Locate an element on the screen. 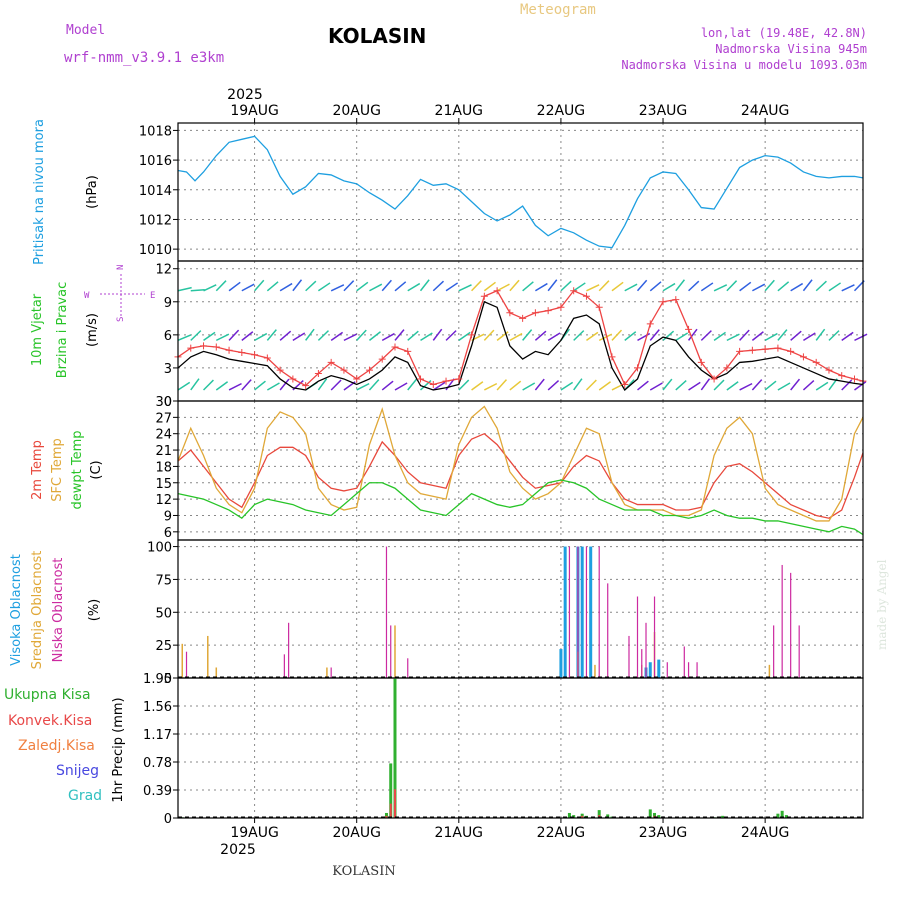 The image size is (900, 900). pressure-unit: (hPa) is located at coordinates (92, 192).